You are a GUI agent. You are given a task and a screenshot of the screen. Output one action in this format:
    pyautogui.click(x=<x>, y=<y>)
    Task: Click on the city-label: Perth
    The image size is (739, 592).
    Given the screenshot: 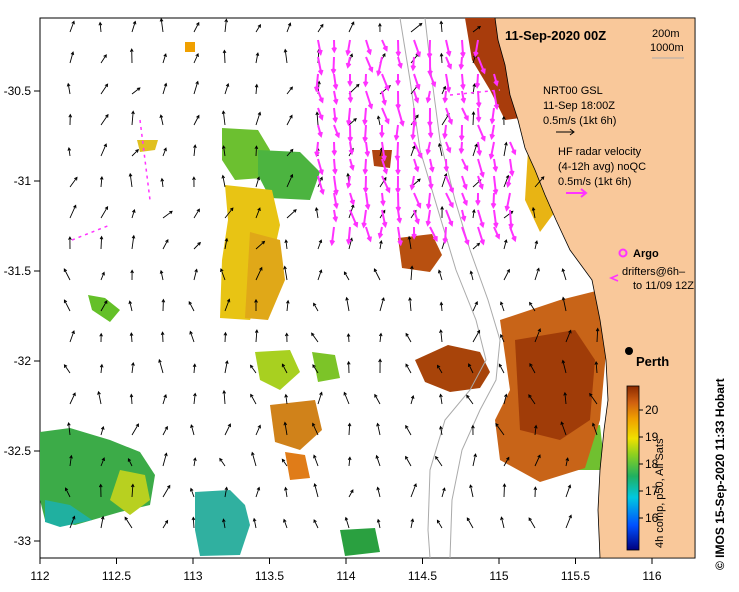 What is the action you would take?
    pyautogui.click(x=652, y=361)
    